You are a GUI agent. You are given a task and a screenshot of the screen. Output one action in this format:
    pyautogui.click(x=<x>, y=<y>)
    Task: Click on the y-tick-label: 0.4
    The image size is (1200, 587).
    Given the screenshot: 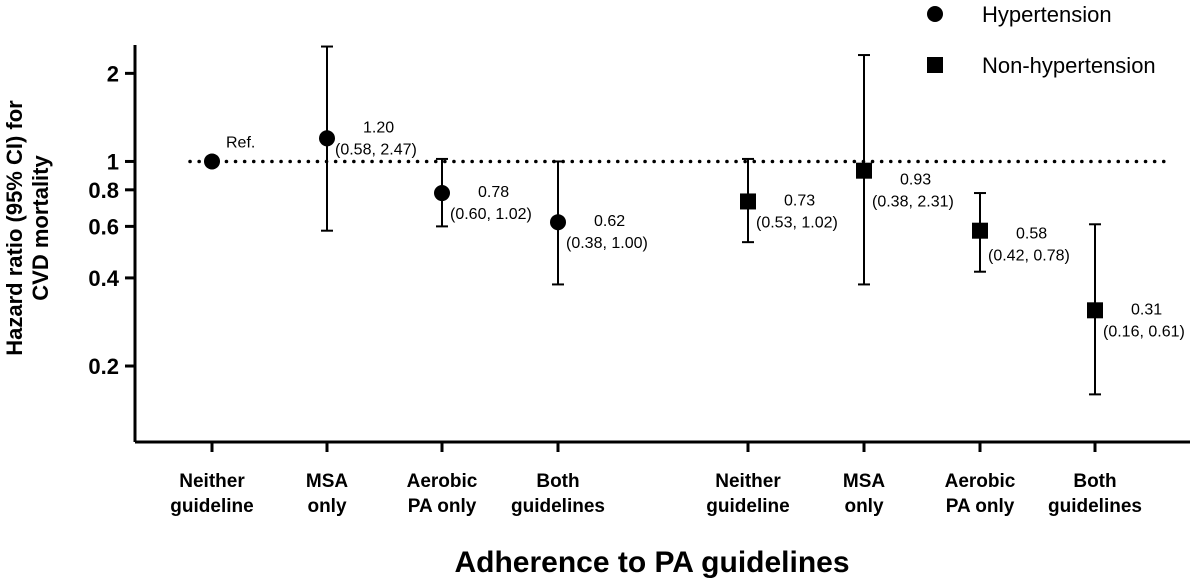 What is the action you would take?
    pyautogui.click(x=103, y=278)
    